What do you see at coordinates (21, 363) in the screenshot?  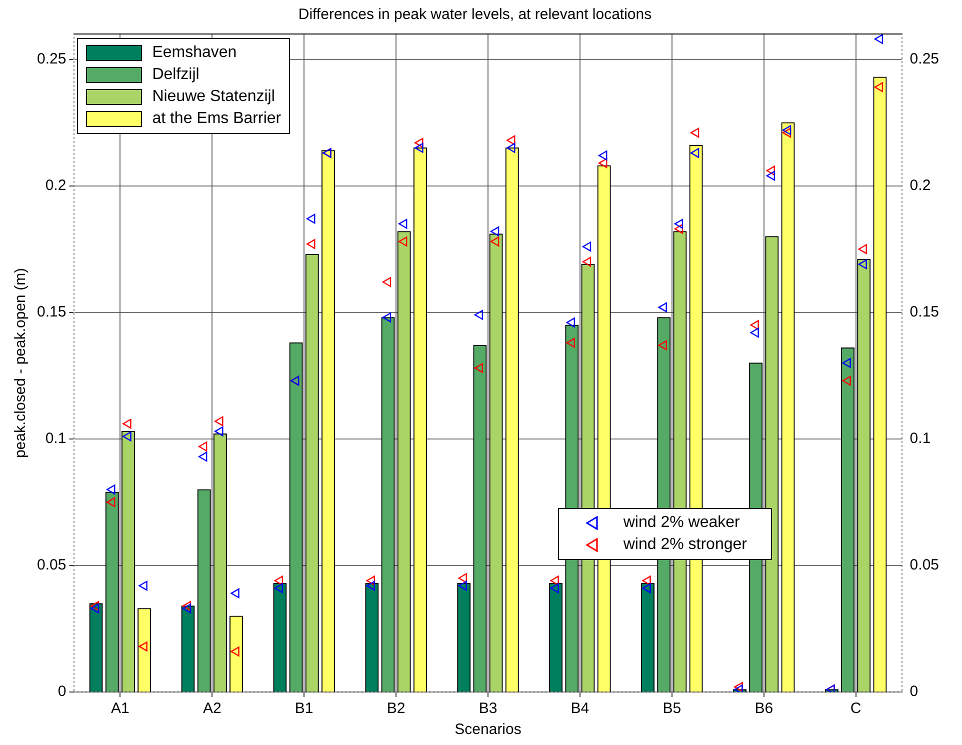 I see `y-axis-title: peak.closed - peak.open (m)` at bounding box center [21, 363].